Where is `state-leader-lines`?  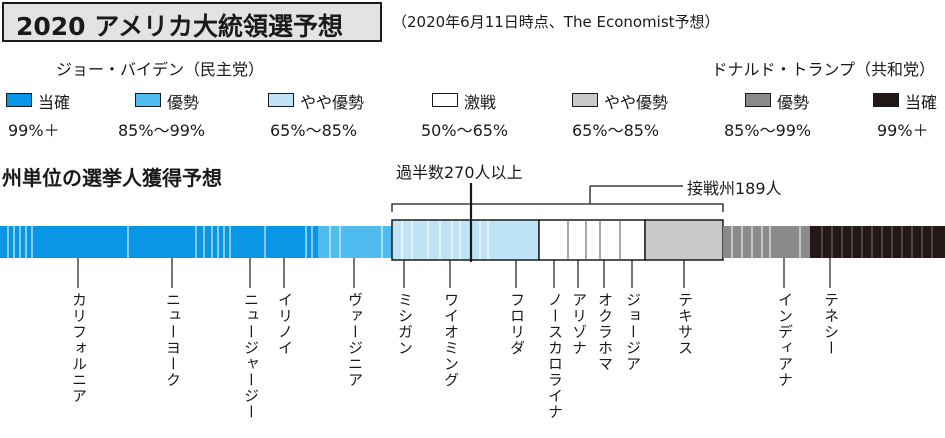
state-leader-lines is located at coordinates (454, 273).